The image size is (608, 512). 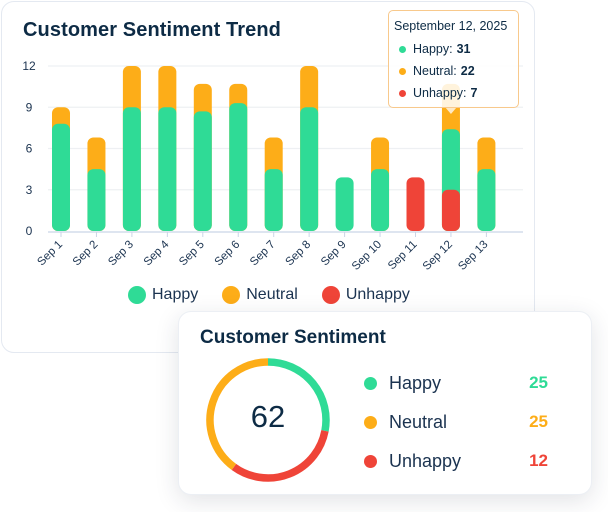 What do you see at coordinates (152, 30) in the screenshot?
I see `chart-title: Customer Sentiment Trend` at bounding box center [152, 30].